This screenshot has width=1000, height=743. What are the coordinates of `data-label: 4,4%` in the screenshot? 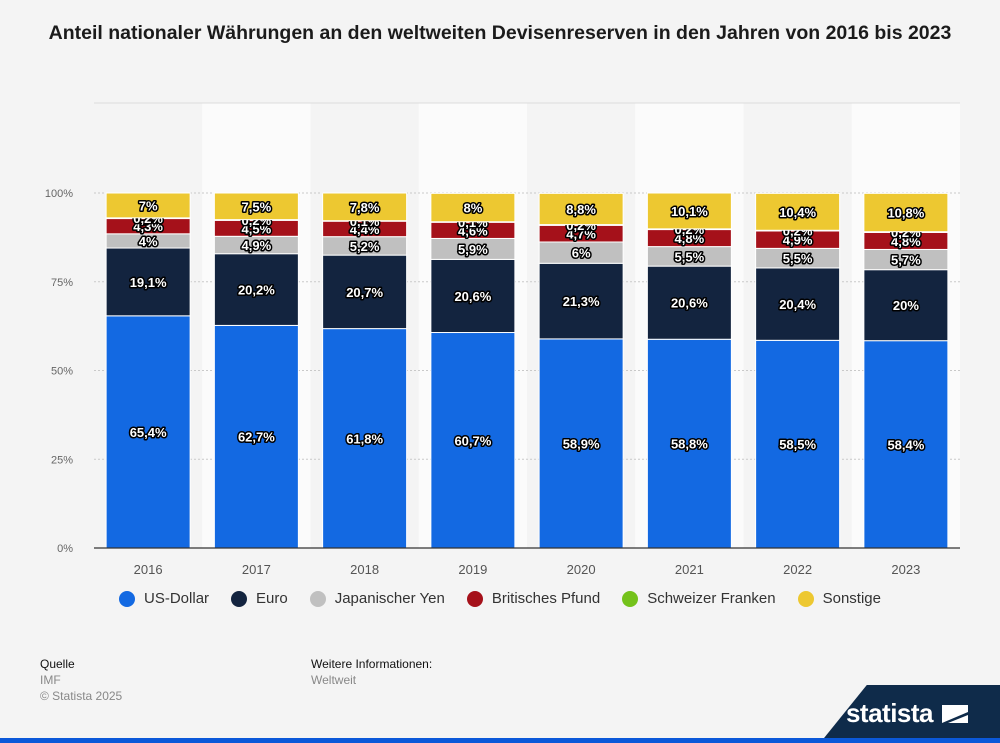 It's located at (365, 229).